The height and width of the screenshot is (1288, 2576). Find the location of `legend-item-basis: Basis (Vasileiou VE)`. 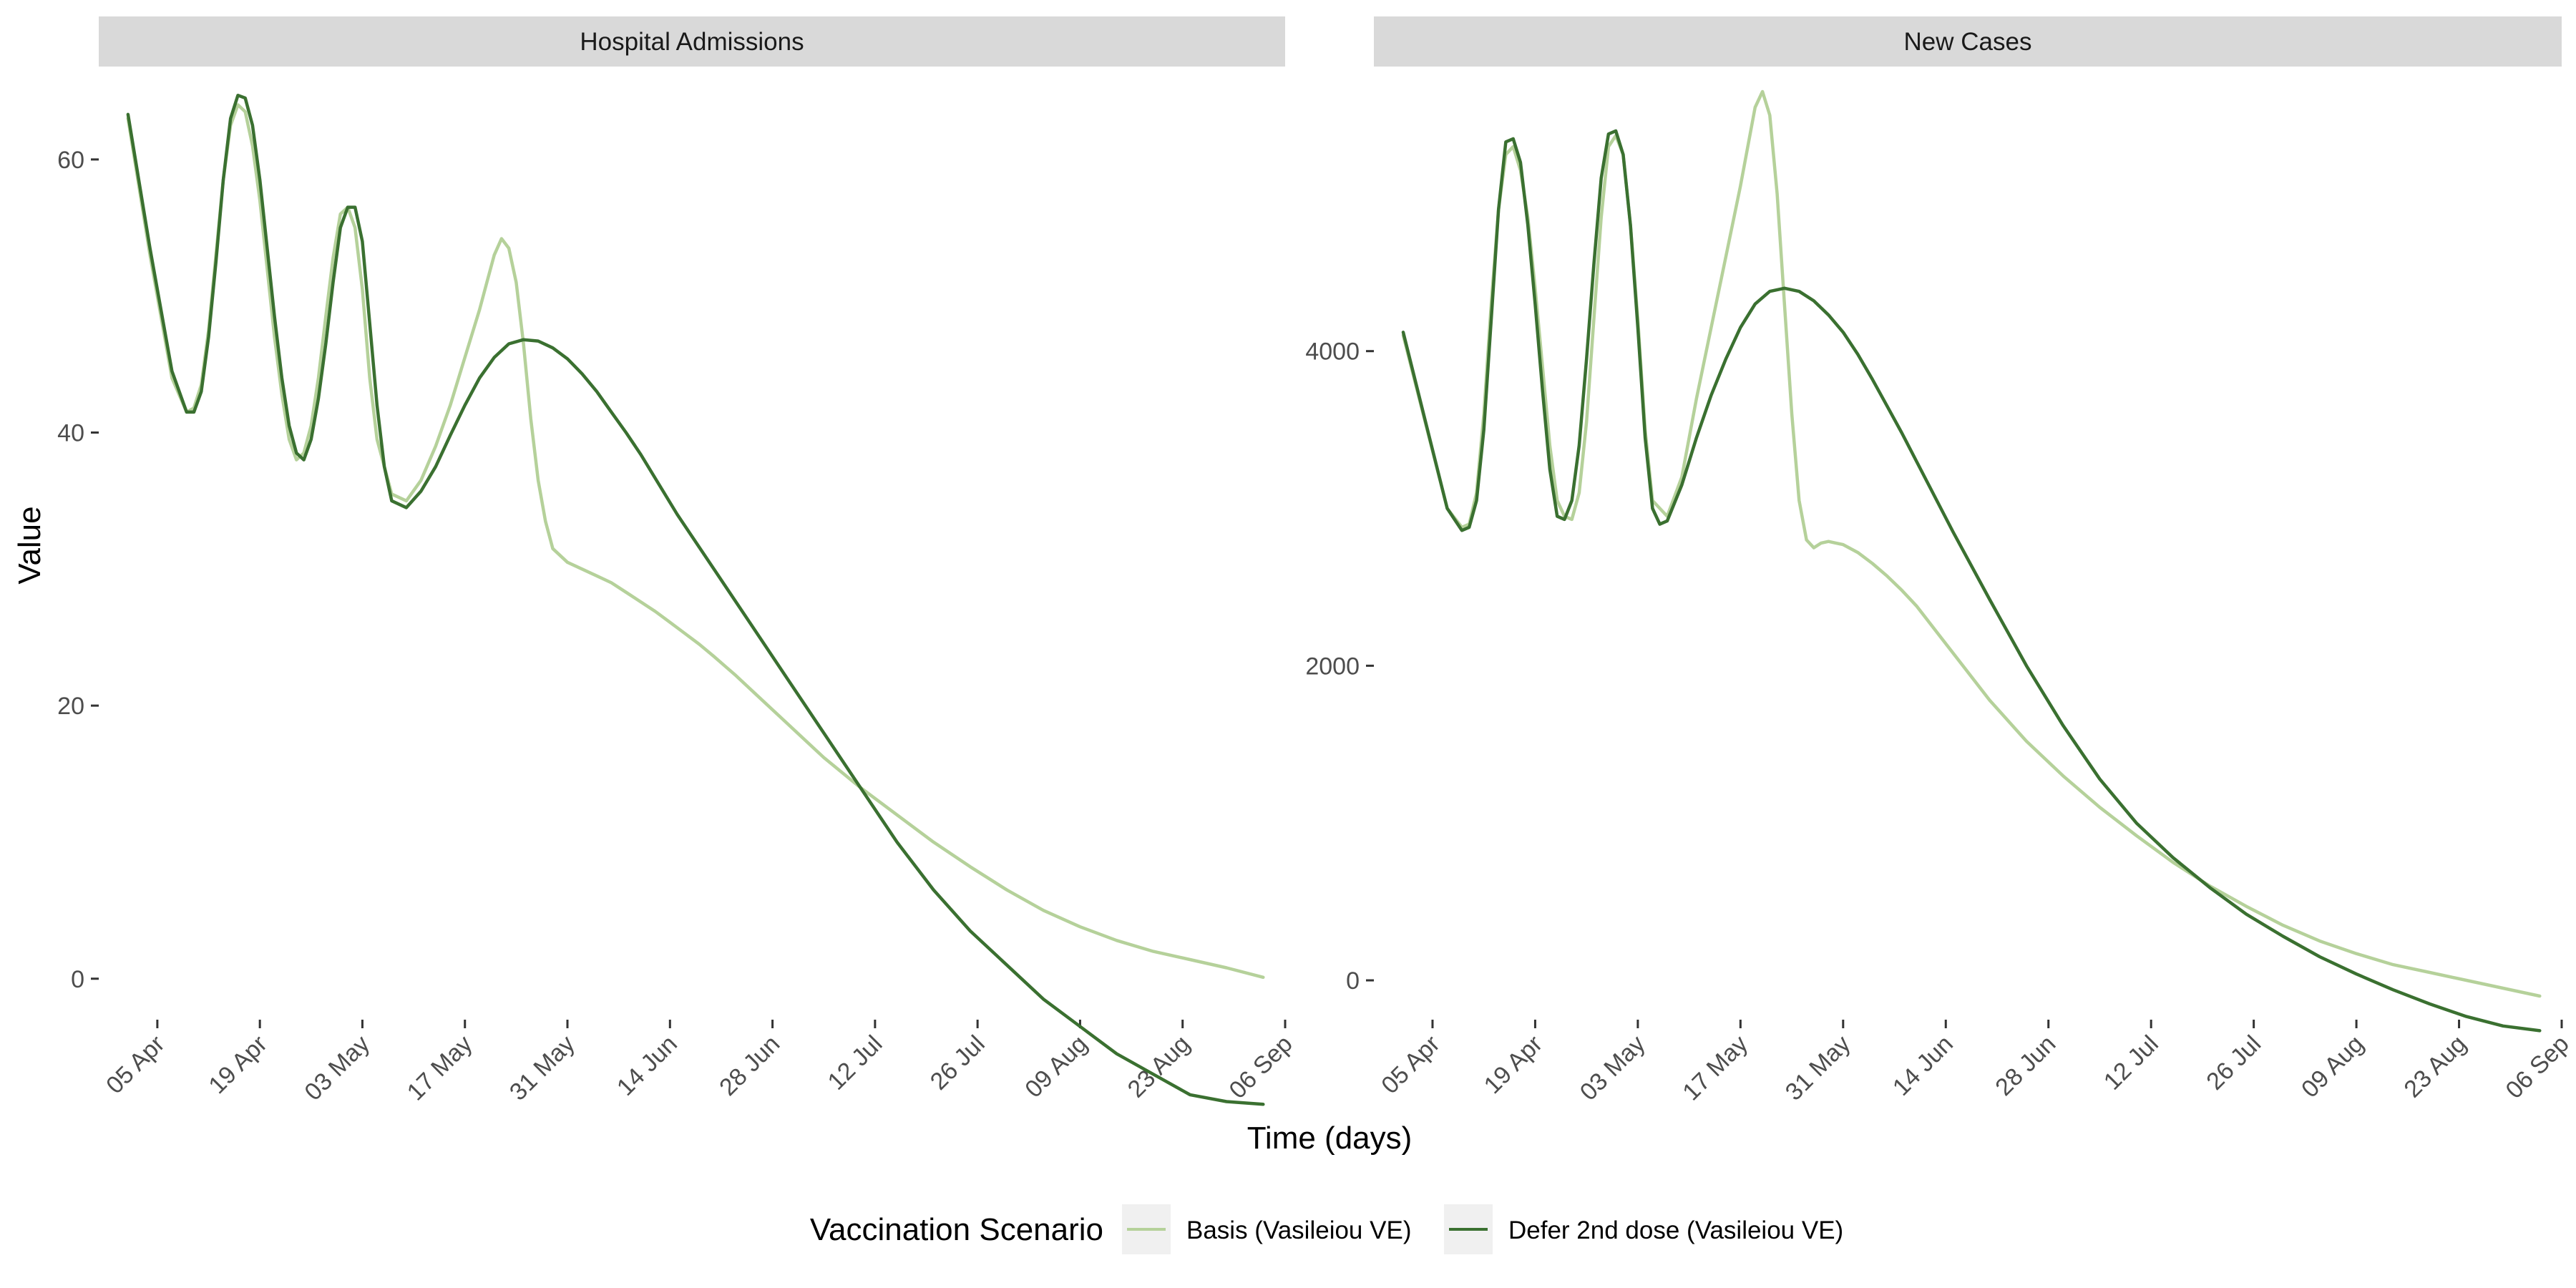

legend-item-basis: Basis (Vasileiou VE) is located at coordinates (1266, 1229).